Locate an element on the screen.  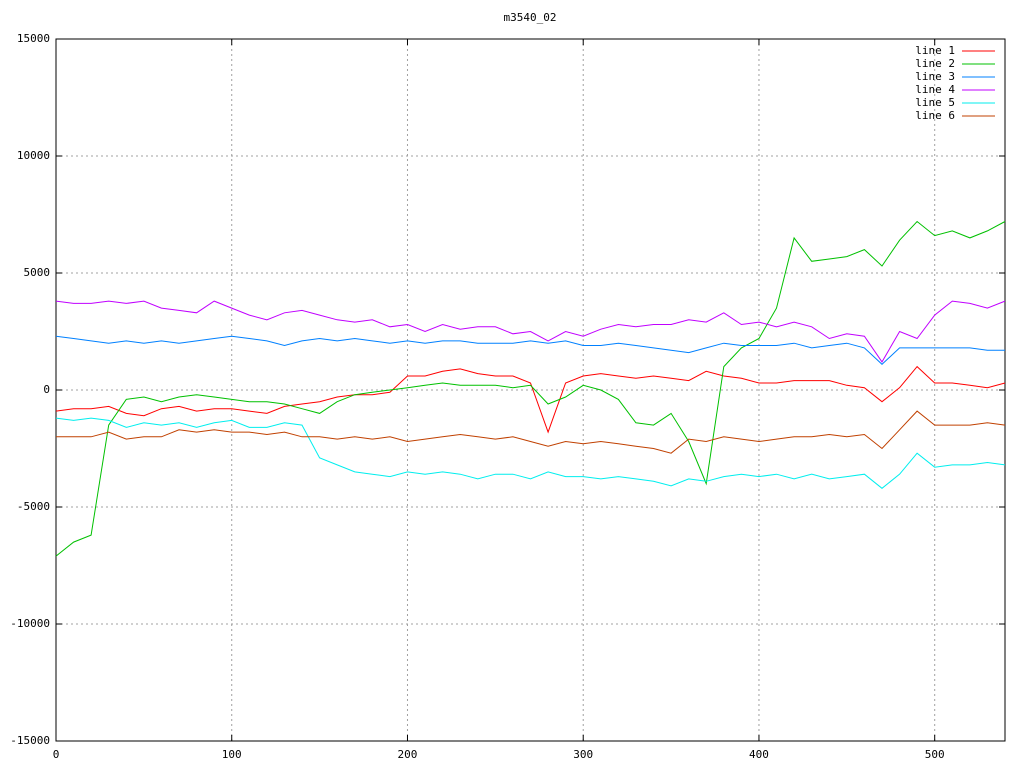
legend-label: line 6 is located at coordinates (935, 115).